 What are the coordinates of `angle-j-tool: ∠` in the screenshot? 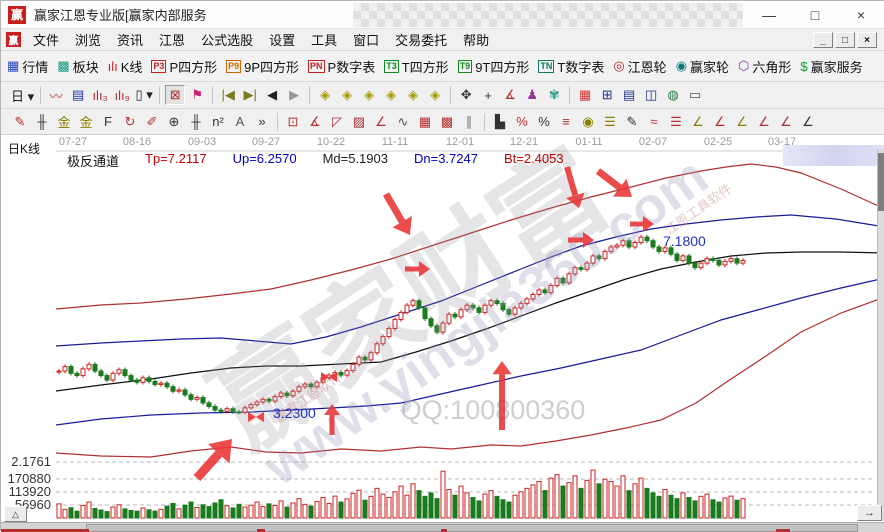 It's located at (698, 121).